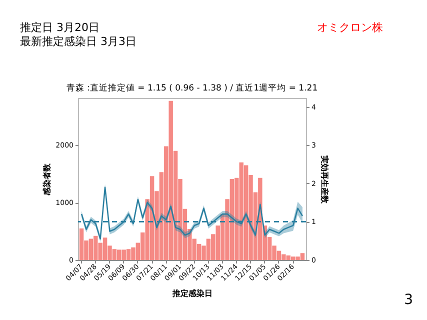 Image resolution: width=427 pixels, height=320 pixels. Describe the element at coordinates (350, 27) in the screenshot. I see `text: オミクロン株` at that location.